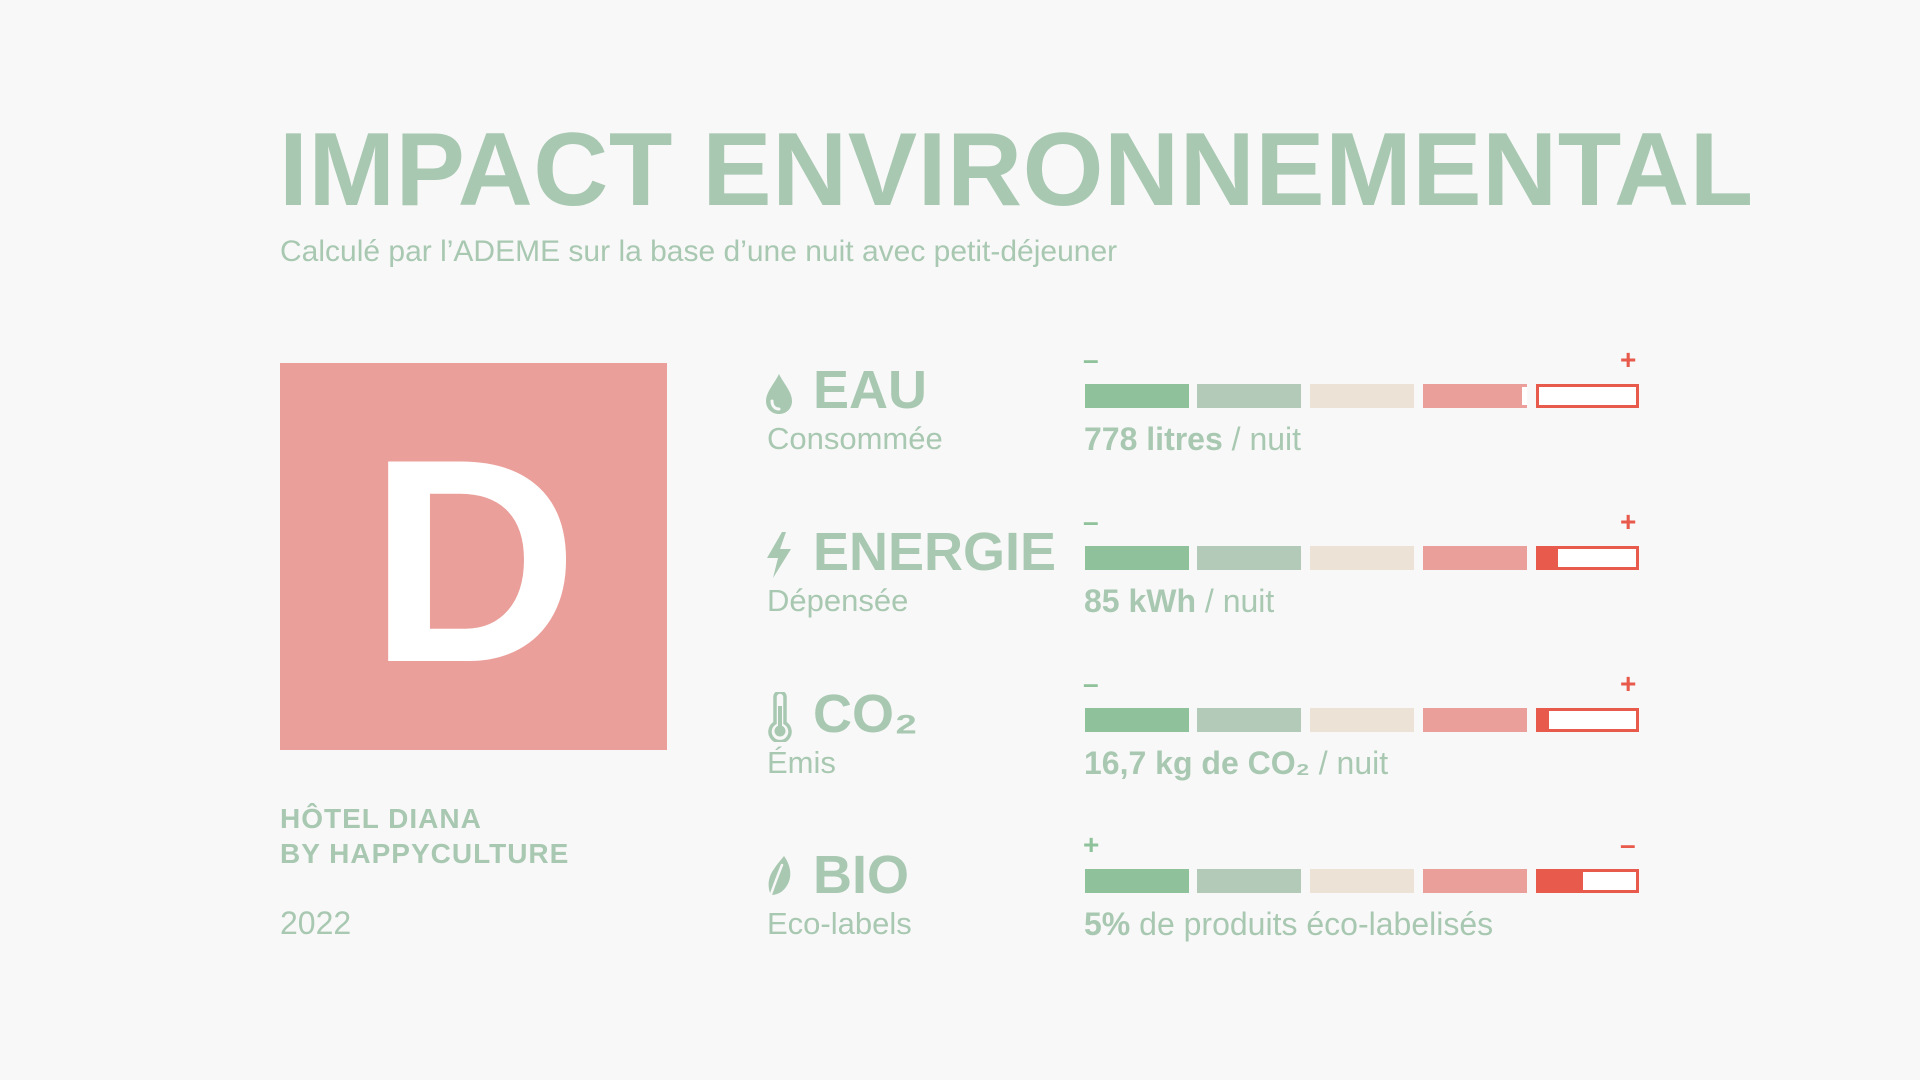 This screenshot has width=1920, height=1080. Describe the element at coordinates (1288, 924) in the screenshot. I see `metric-bio-value: 5% de produits éco-labelisés` at that location.